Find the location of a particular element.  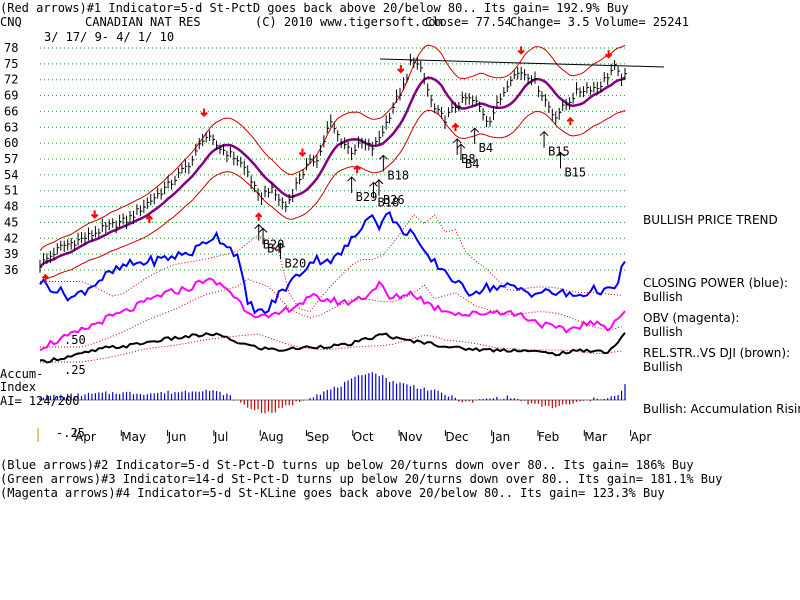

y-tick-label: 51 is located at coordinates (11, 191).